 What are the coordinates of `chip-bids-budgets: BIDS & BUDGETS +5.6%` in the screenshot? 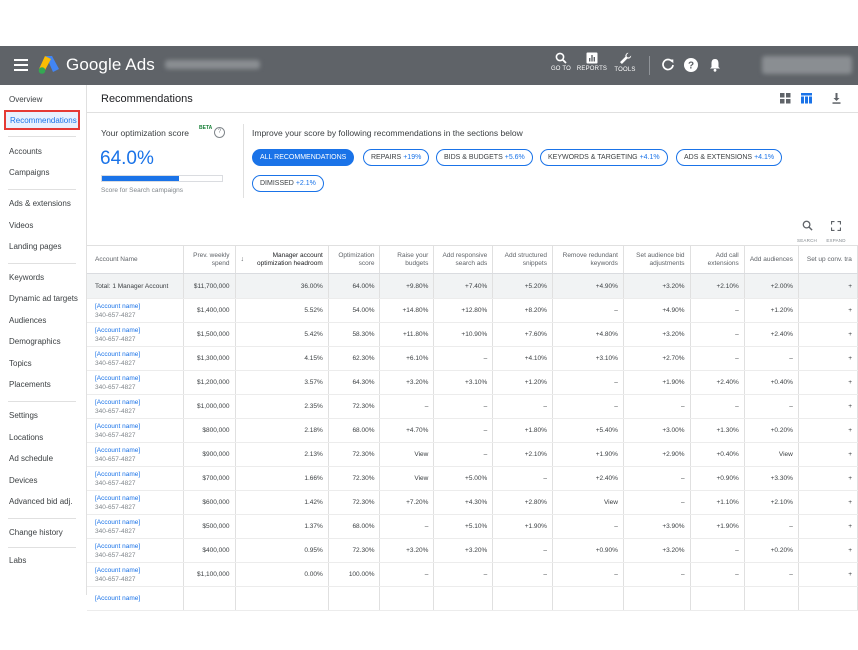 It's located at (484, 157).